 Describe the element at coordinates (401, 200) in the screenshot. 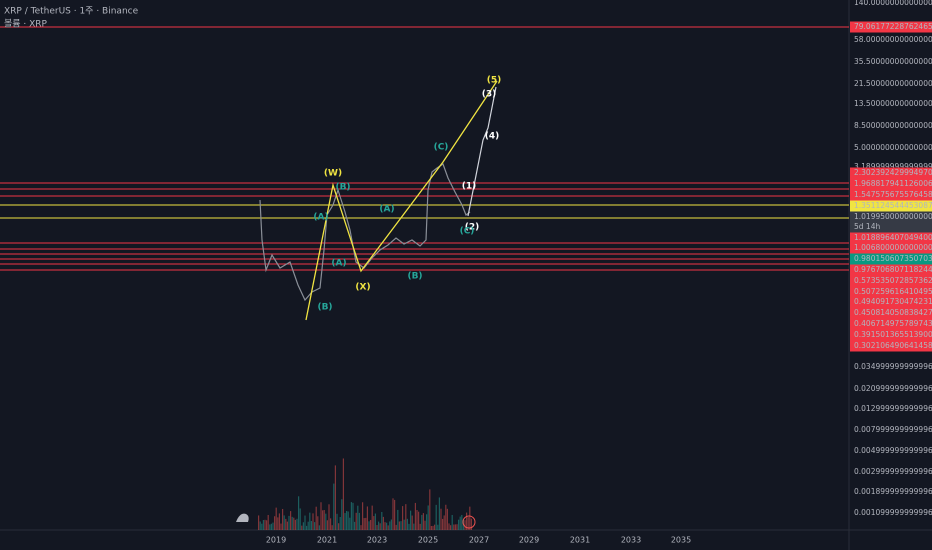

I see `wave-line` at that location.